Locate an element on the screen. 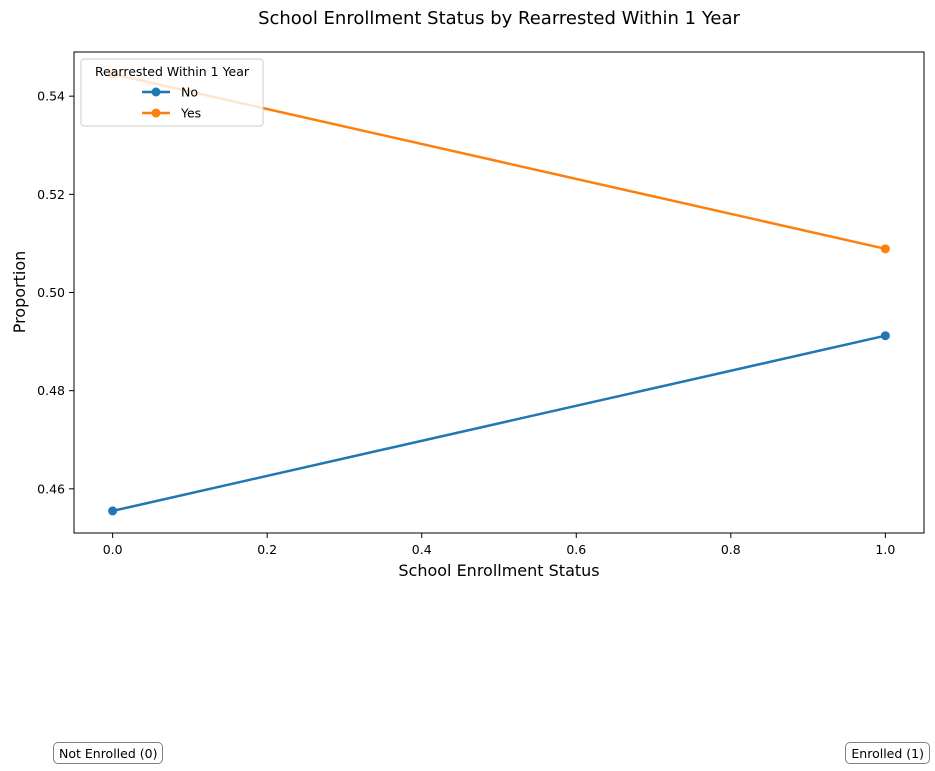 This screenshot has width=935, height=771. y-tick-label: 0.54 is located at coordinates (51, 96).